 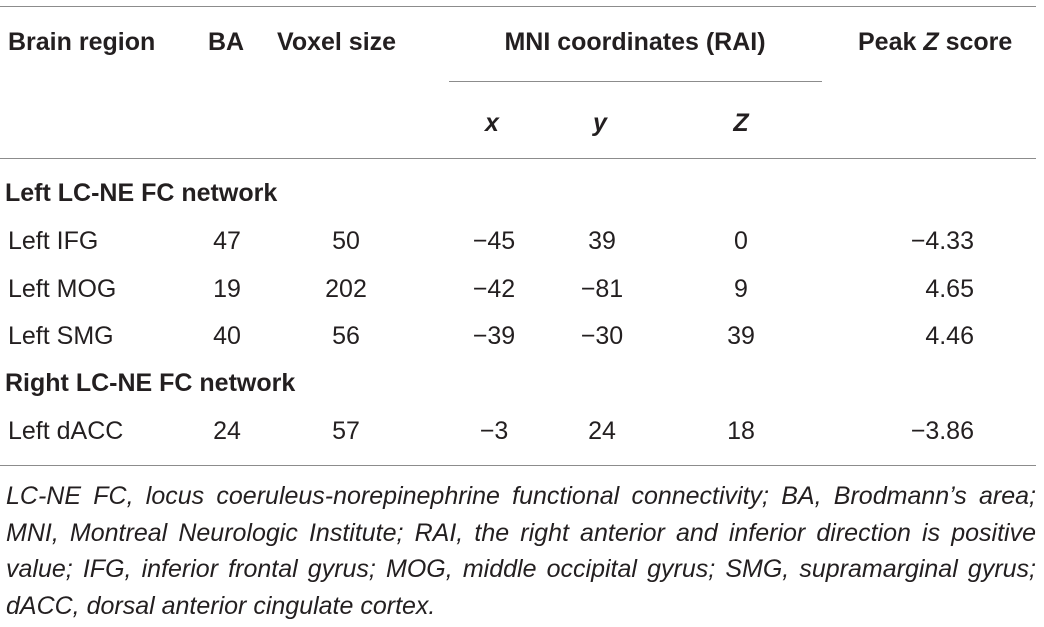 I want to click on cell-x: −3, so click(x=494, y=431).